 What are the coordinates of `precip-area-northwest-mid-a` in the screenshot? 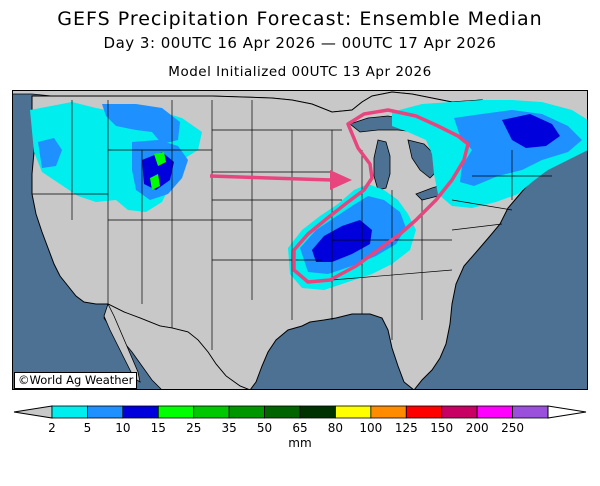 It's located at (141, 124).